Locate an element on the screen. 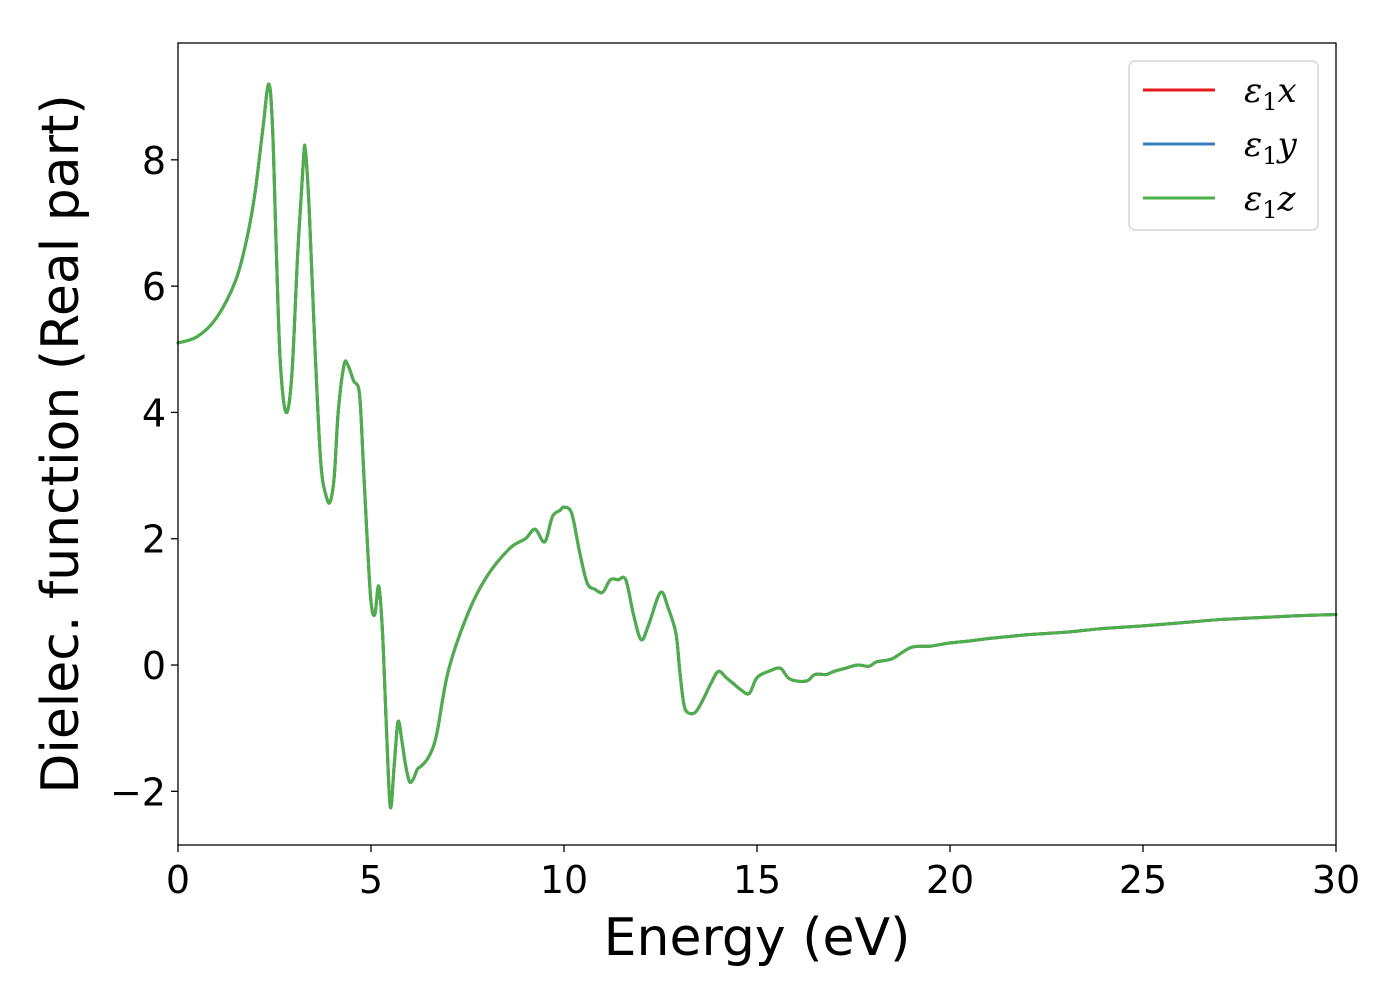 The height and width of the screenshot is (1000, 1400). legend: ε1x ε1y ε1z is located at coordinates (1223, 145).